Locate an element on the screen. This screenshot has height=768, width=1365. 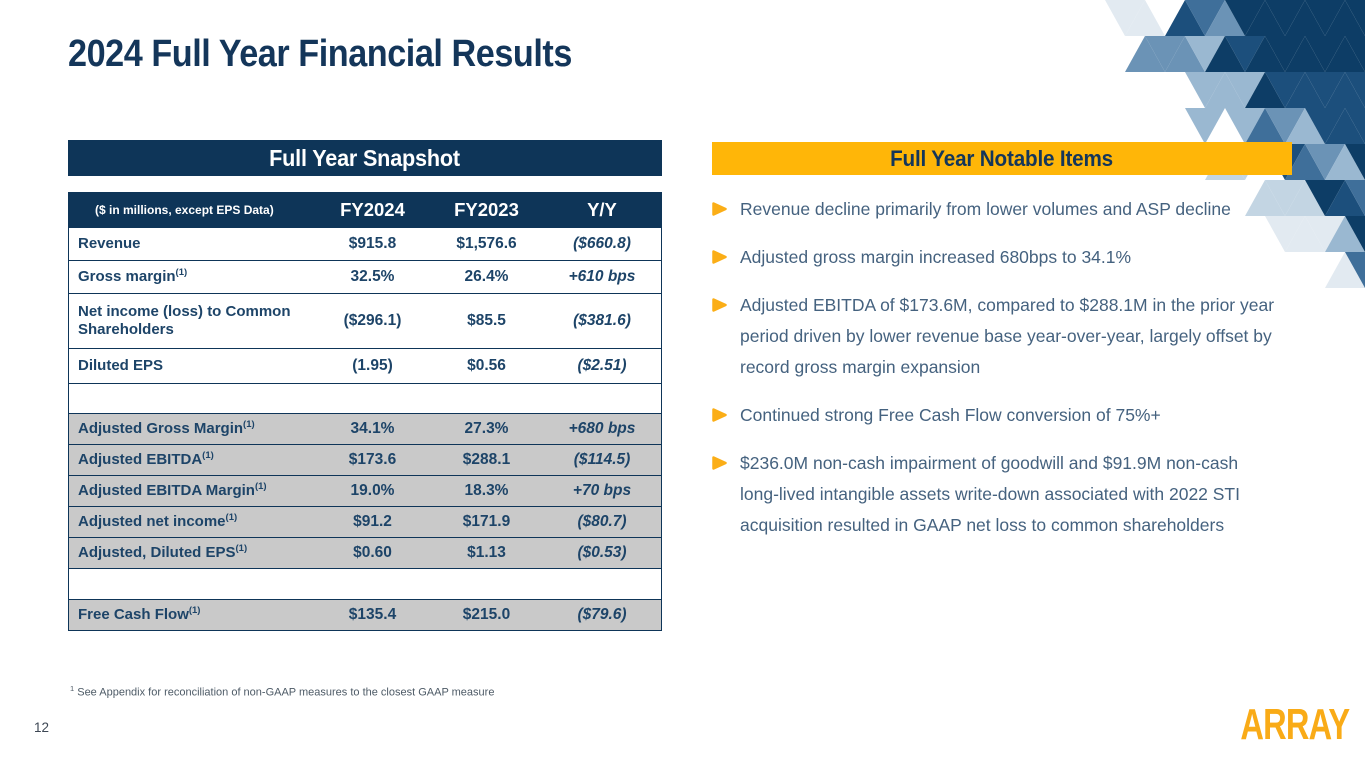
cell-yoy: +70 bps is located at coordinates (602, 490).